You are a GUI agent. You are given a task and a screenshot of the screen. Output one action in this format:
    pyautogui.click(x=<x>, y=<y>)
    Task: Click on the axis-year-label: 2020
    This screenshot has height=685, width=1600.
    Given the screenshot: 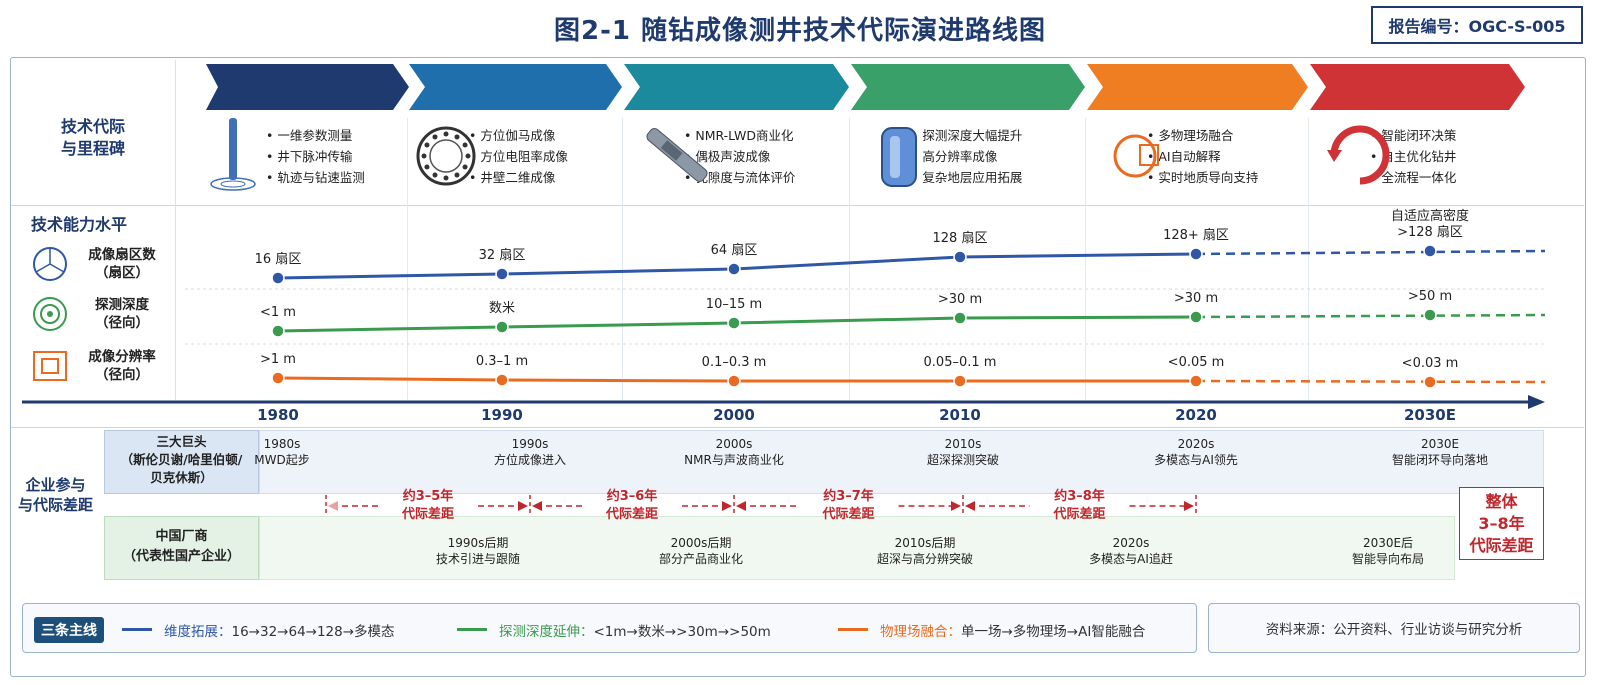 What is the action you would take?
    pyautogui.click(x=1196, y=415)
    